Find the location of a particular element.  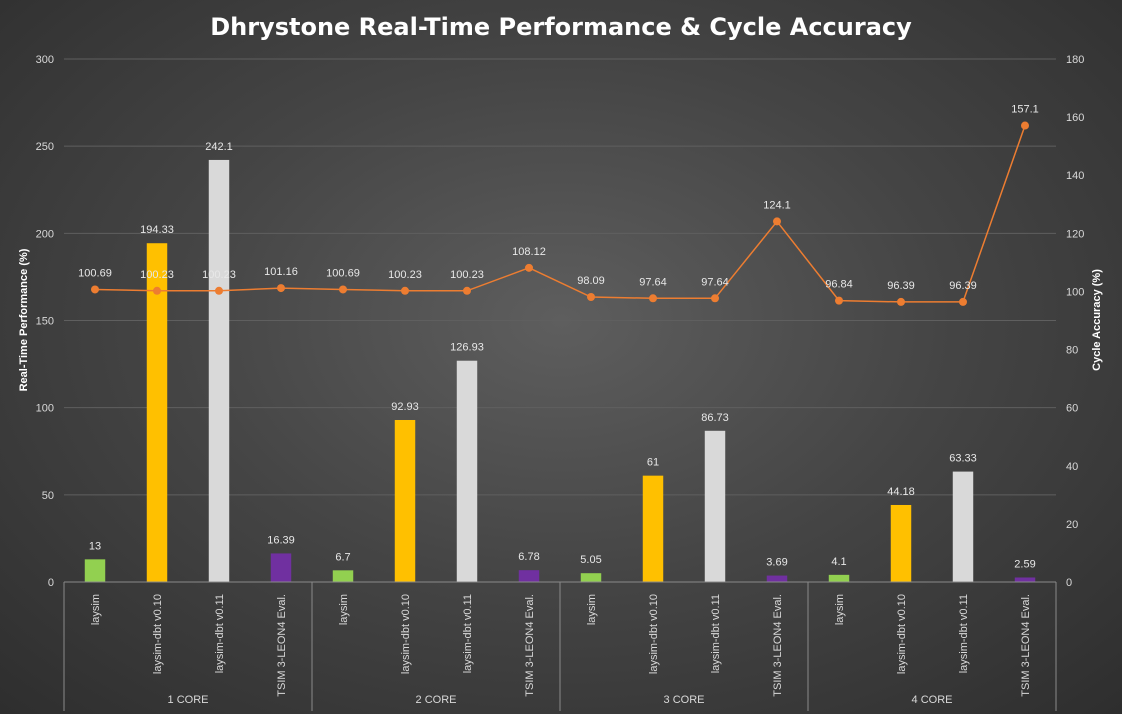

y2-tick-label: 100 is located at coordinates (1075, 292).